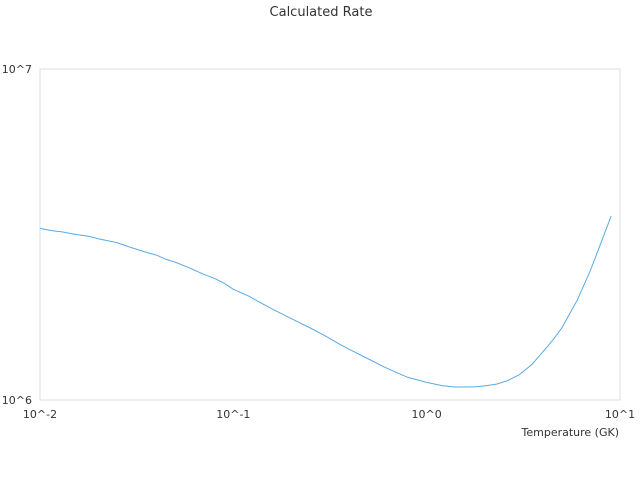 This screenshot has width=640, height=480. What do you see at coordinates (427, 414) in the screenshot?
I see `x-tick-label: 10^0` at bounding box center [427, 414].